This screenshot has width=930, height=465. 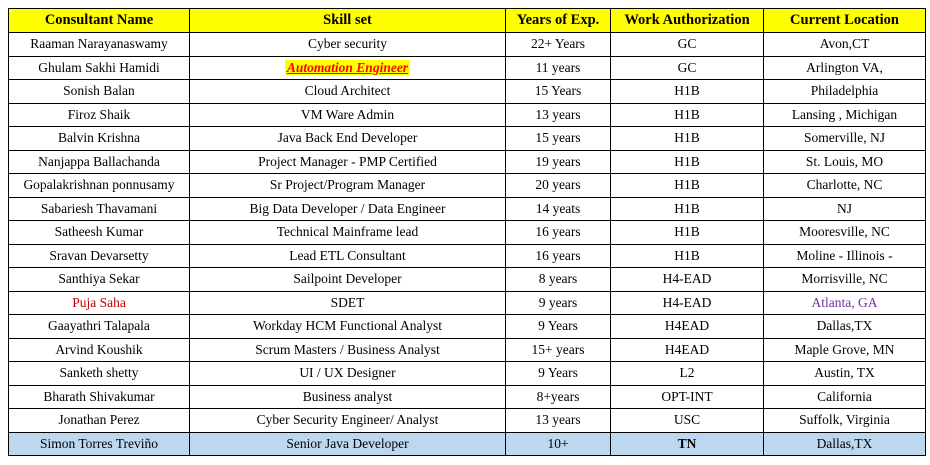 I want to click on cell-current-location: Atlanta, GA, so click(x=844, y=302).